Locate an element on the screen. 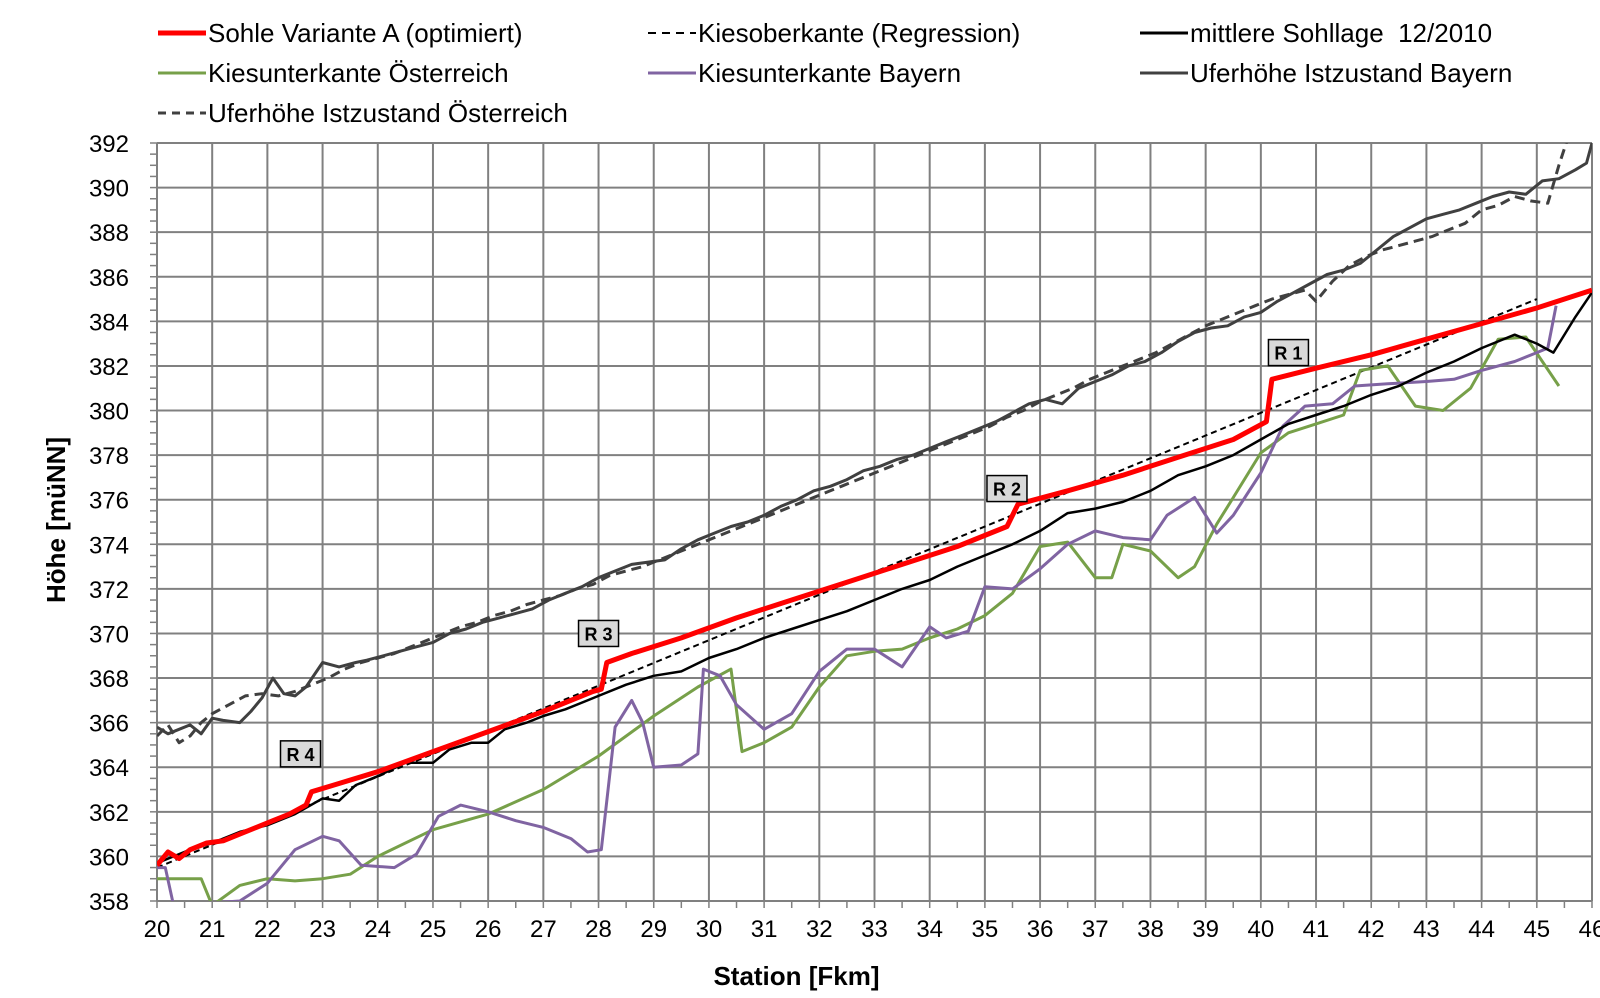  legend-label-kiesunterkante-bayern: Kiesunterkante Bayern is located at coordinates (830, 72).